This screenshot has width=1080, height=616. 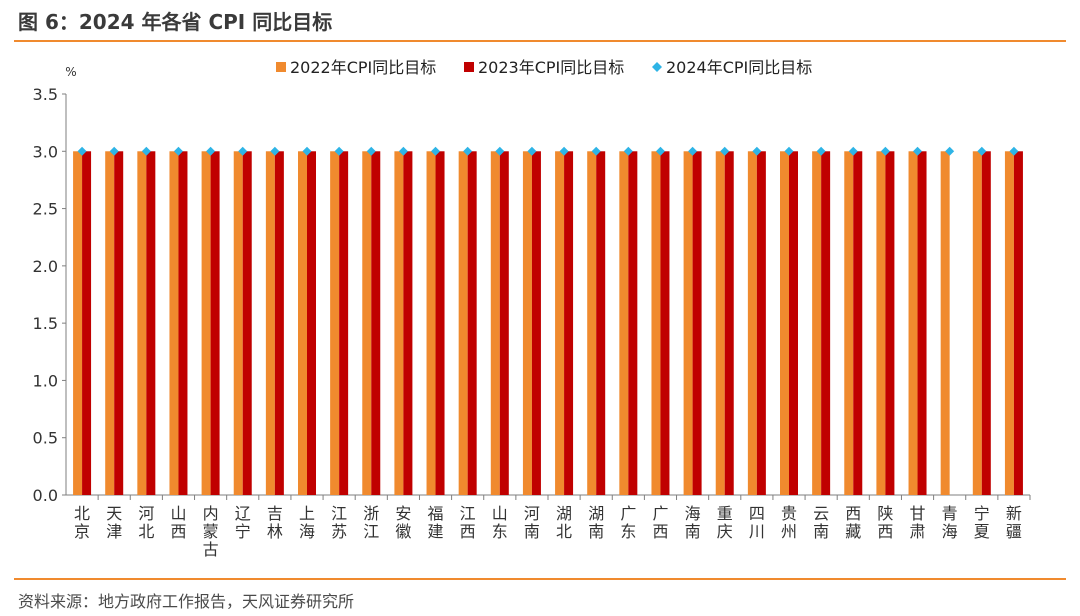 I want to click on x-tick-label: 辽宁, so click(x=243, y=522).